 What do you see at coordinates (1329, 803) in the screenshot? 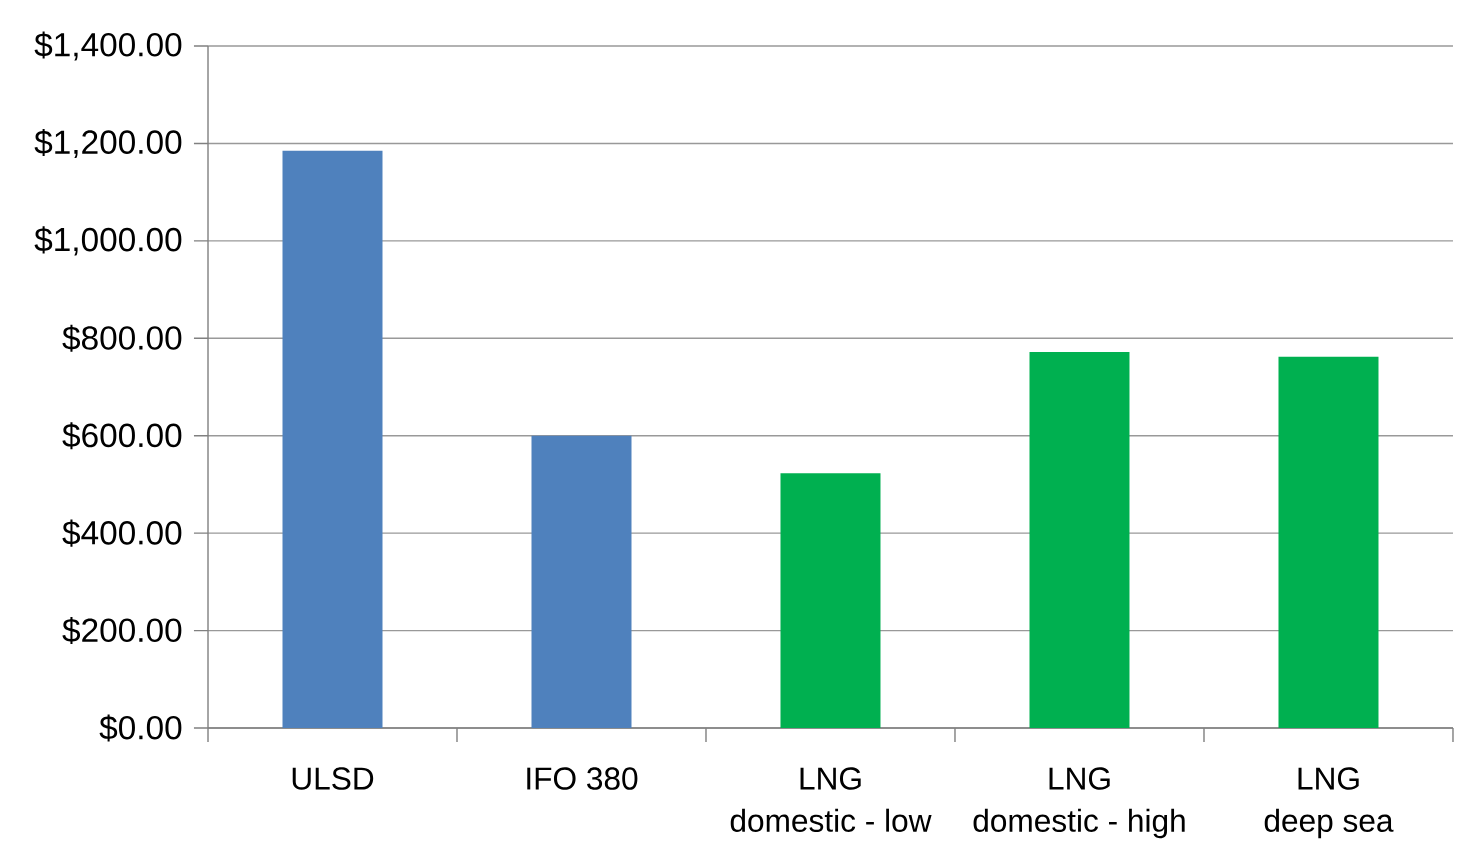
I see `x-tick-label: LNG deep sea` at bounding box center [1329, 803].